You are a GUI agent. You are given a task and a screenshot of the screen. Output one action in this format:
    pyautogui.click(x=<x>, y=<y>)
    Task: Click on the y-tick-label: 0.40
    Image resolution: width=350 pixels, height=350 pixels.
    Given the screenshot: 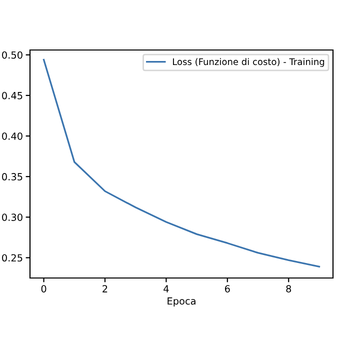 What is the action you would take?
    pyautogui.click(x=12, y=136)
    